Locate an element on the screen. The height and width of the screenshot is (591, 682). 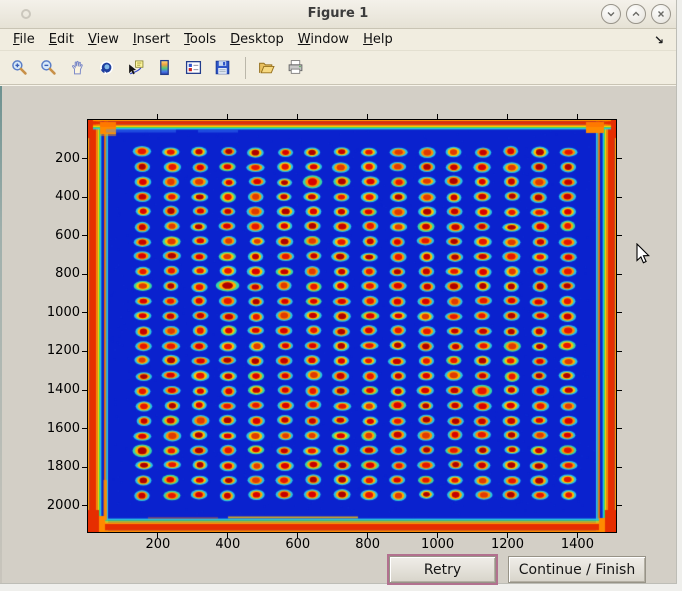
retry-button: Retry is located at coordinates (442, 569).